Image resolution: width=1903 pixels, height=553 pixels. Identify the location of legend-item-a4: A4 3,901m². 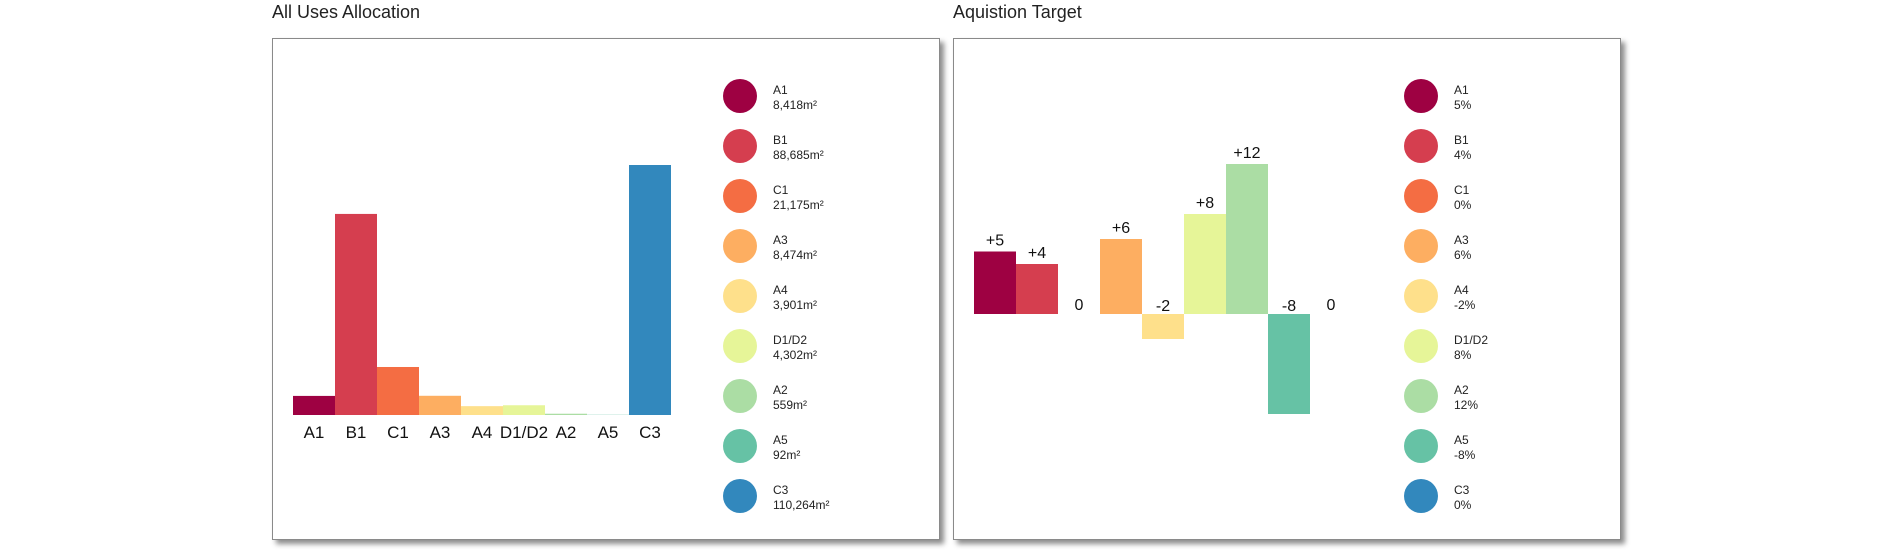
(803, 299).